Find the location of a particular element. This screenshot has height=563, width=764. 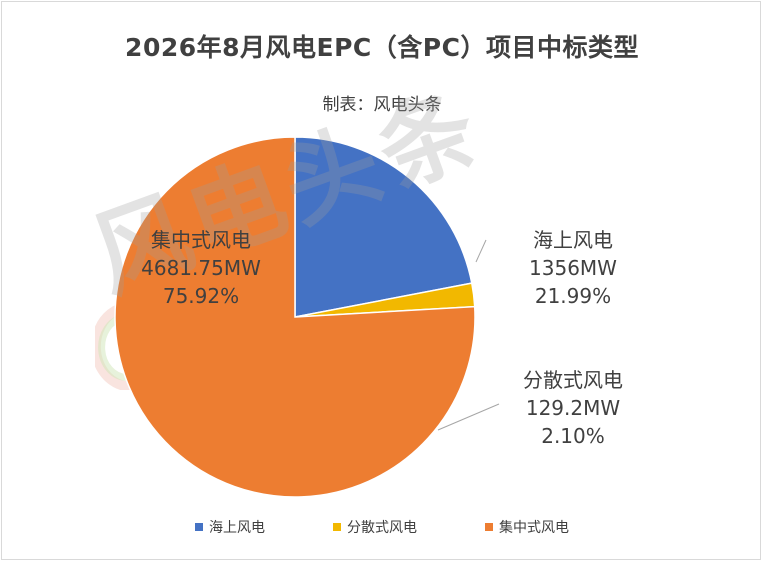

data-label-value: 4681.75MW is located at coordinates (201, 268).